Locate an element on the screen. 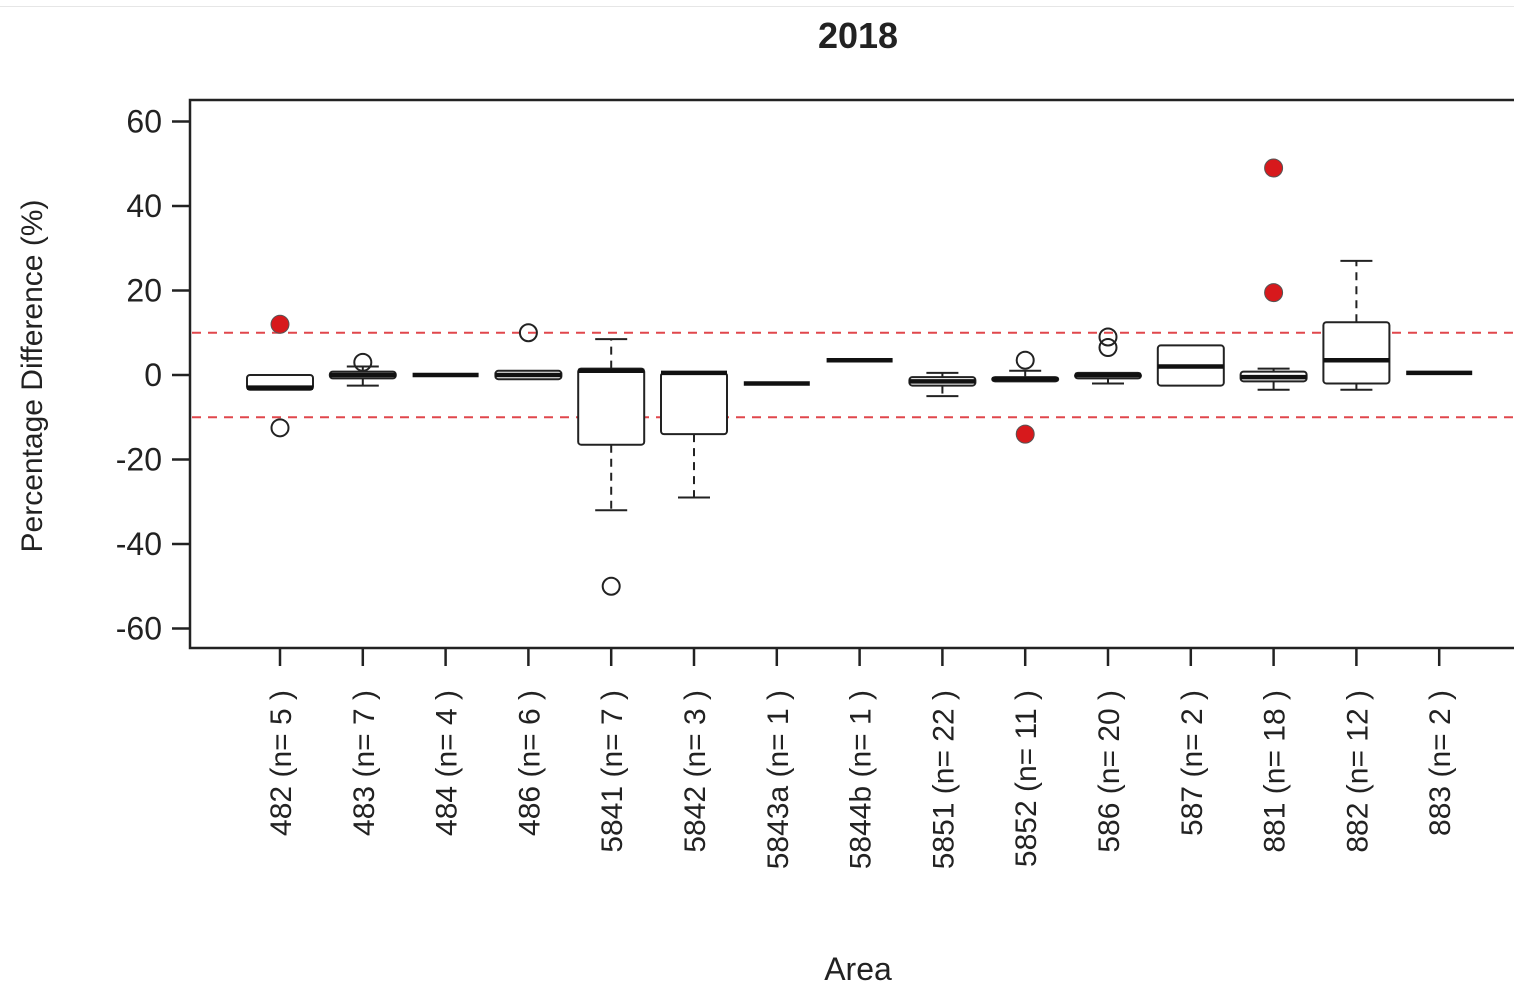  x-tick-label: 5843a (n= 1 ) is located at coordinates (778, 779).